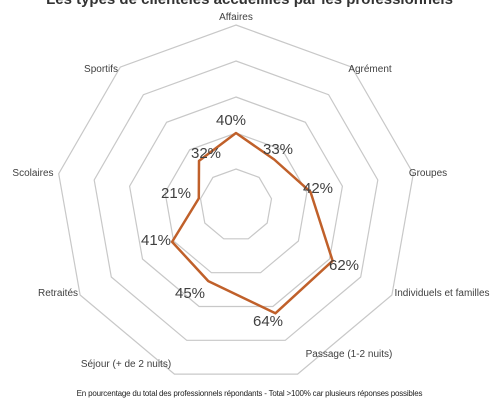 Image resolution: width=499 pixels, height=405 pixels. What do you see at coordinates (441, 293) in the screenshot?
I see `axis-label: Individuels et familles` at bounding box center [441, 293].